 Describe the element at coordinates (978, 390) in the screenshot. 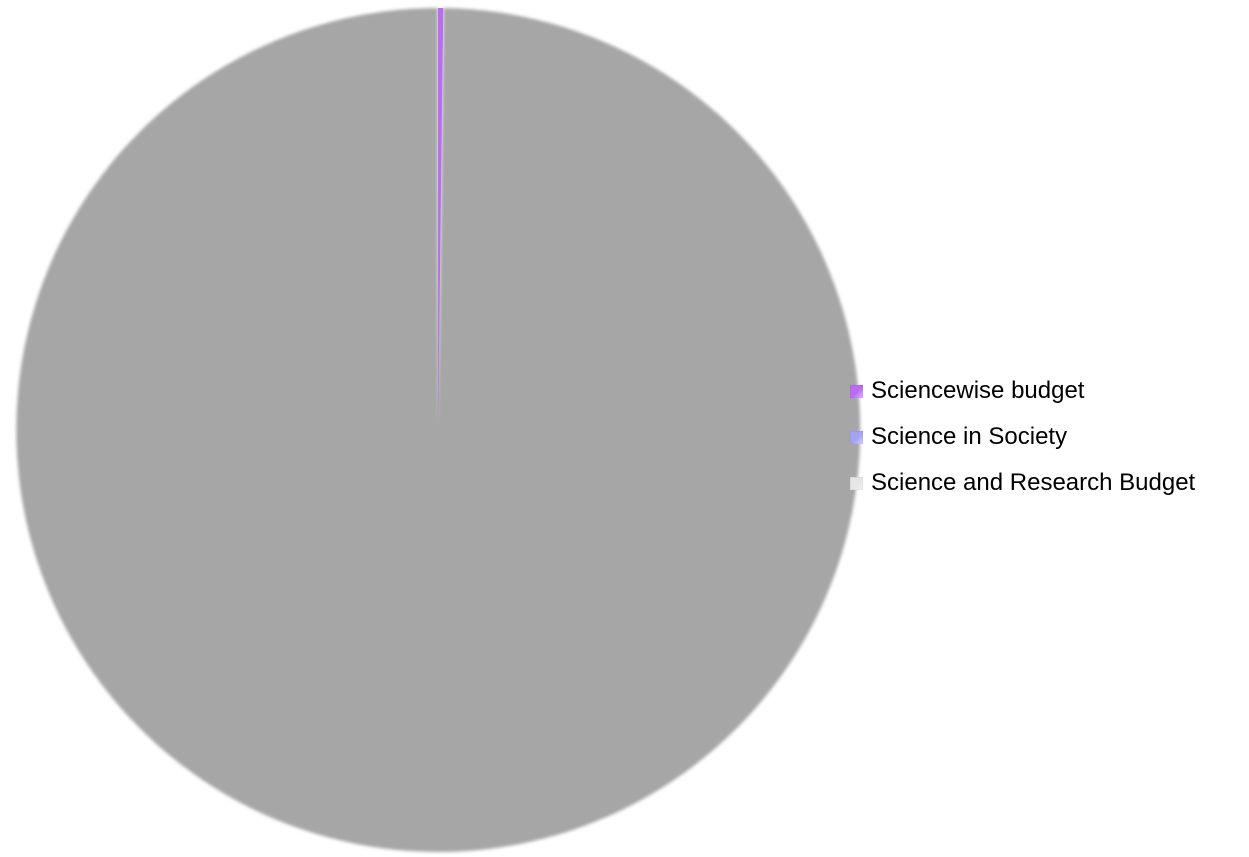

I see `legend-label-sciencewise-budget: Sciencewise budget` at that location.